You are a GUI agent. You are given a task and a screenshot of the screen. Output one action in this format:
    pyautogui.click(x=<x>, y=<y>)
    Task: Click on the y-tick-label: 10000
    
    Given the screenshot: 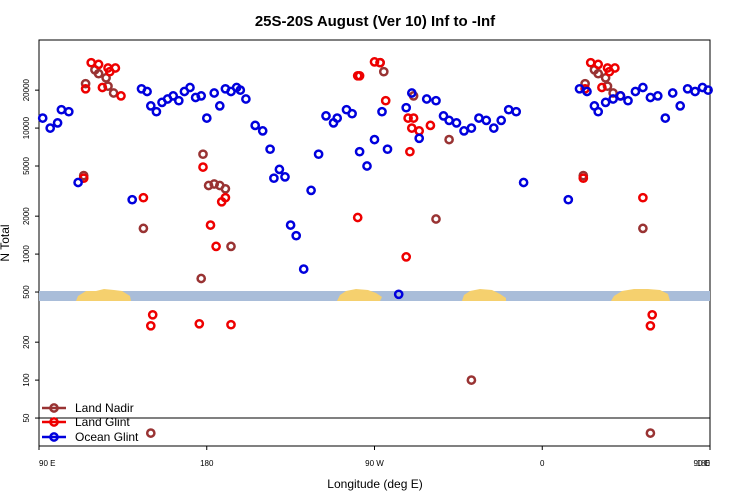 What is the action you would take?
    pyautogui.click(x=26, y=127)
    